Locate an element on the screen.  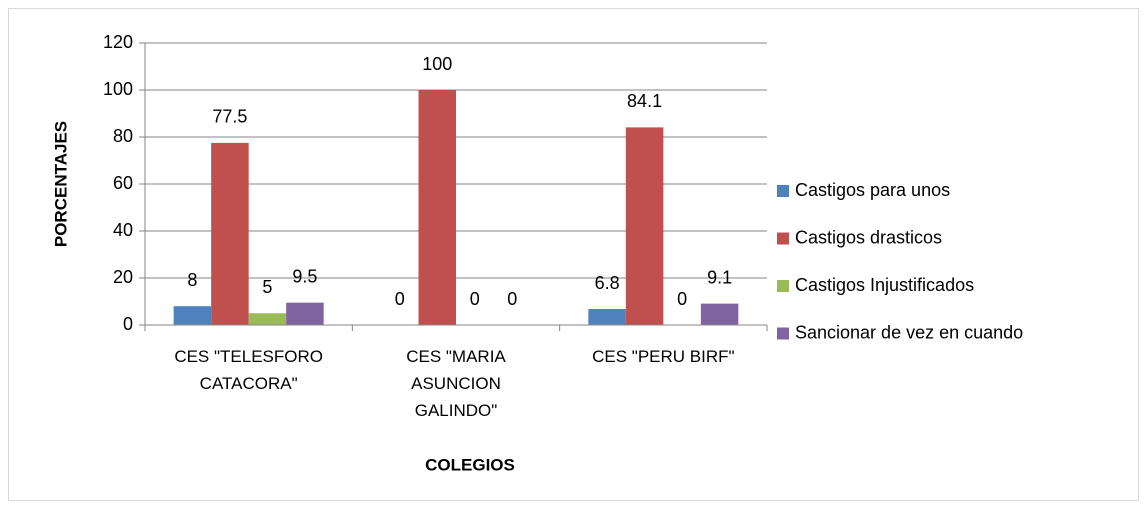
x-tick-label: CES "TELESFORO CATACORA" is located at coordinates (248, 370).